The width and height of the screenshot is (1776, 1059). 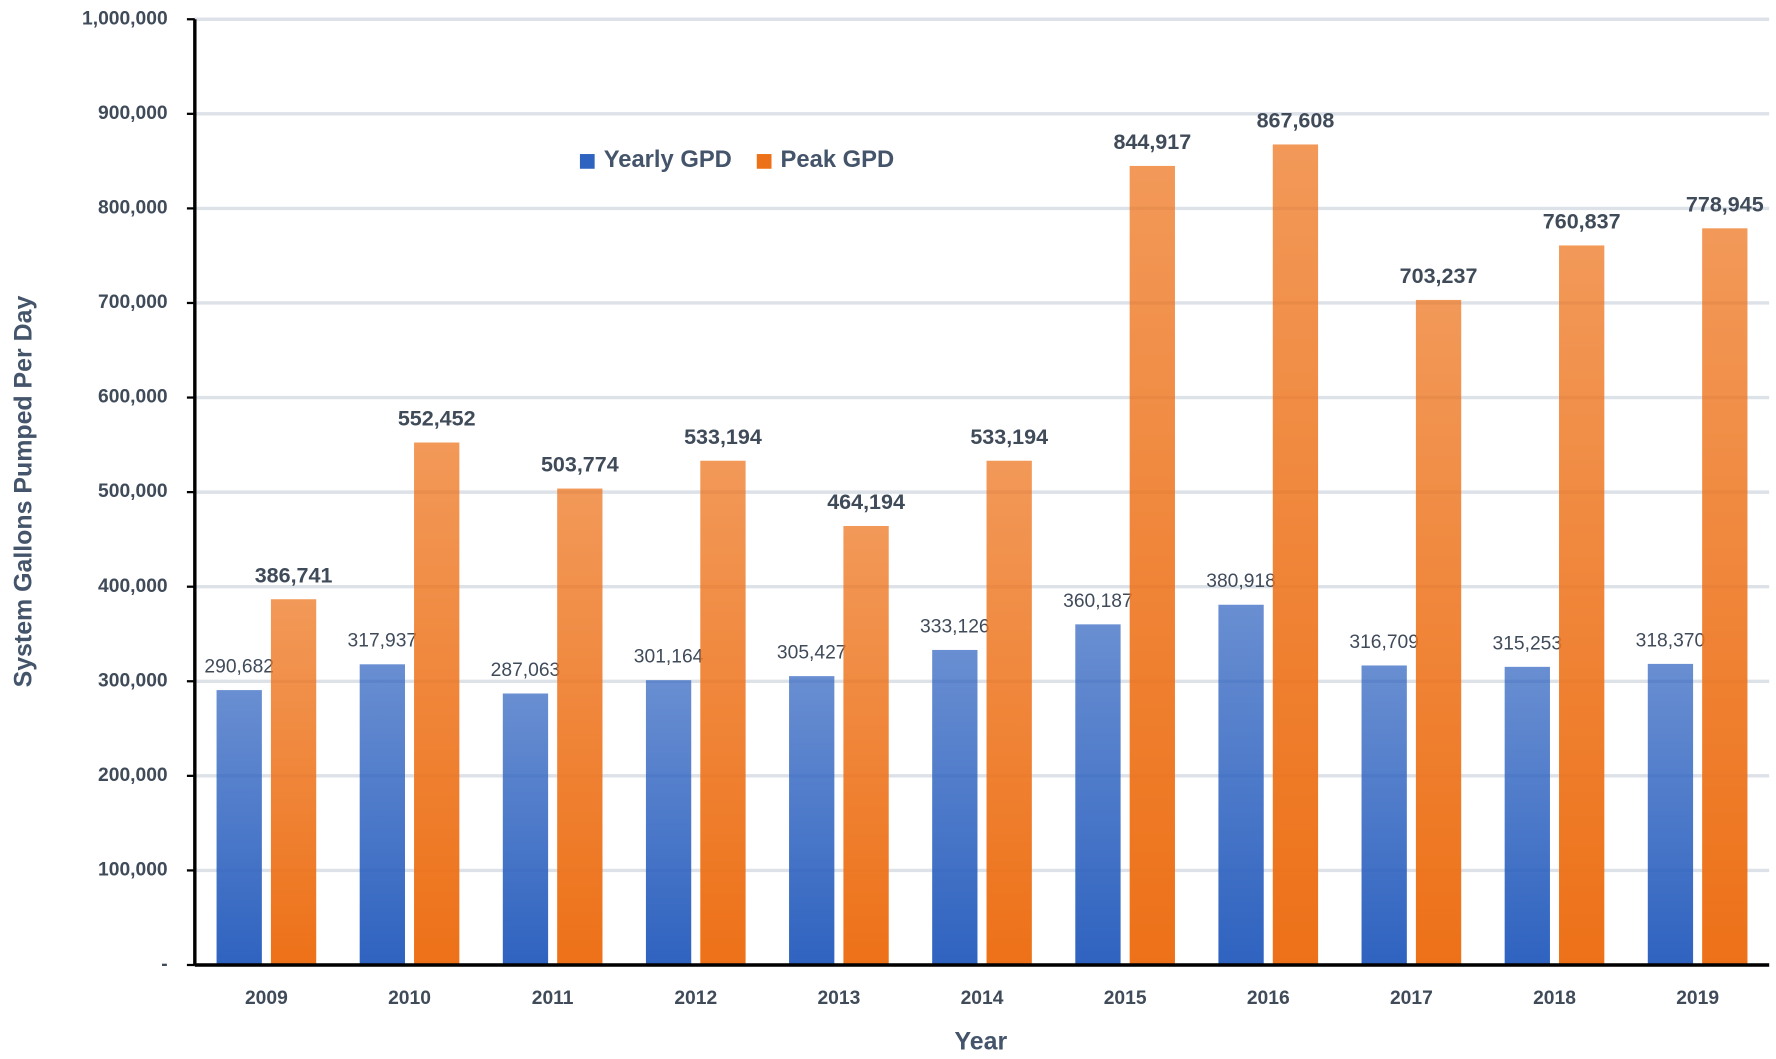 I want to click on value-label: 760,837, so click(x=1582, y=221).